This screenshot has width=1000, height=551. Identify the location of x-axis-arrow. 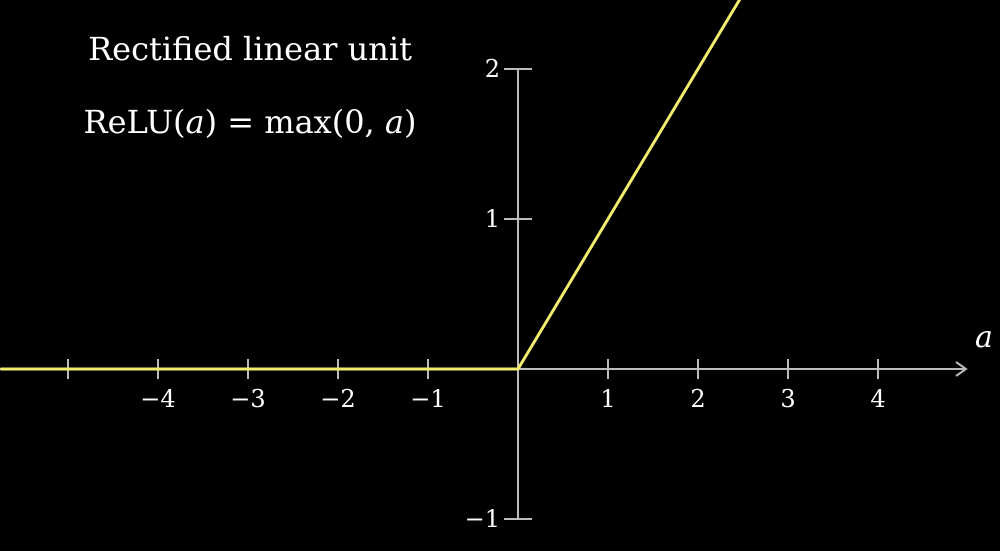
(961, 369).